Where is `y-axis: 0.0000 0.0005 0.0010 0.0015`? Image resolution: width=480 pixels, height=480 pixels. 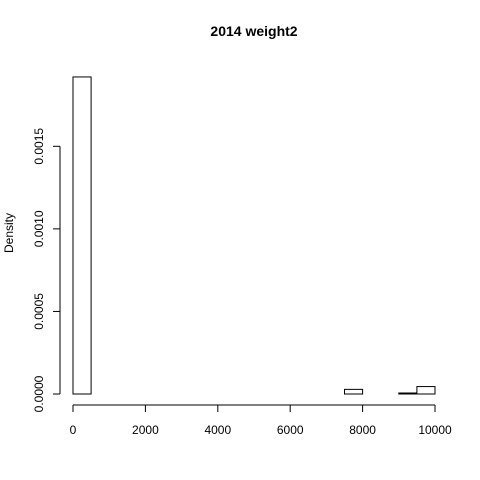
y-axis: 0.0000 0.0005 0.0010 0.0015 is located at coordinates (46, 270).